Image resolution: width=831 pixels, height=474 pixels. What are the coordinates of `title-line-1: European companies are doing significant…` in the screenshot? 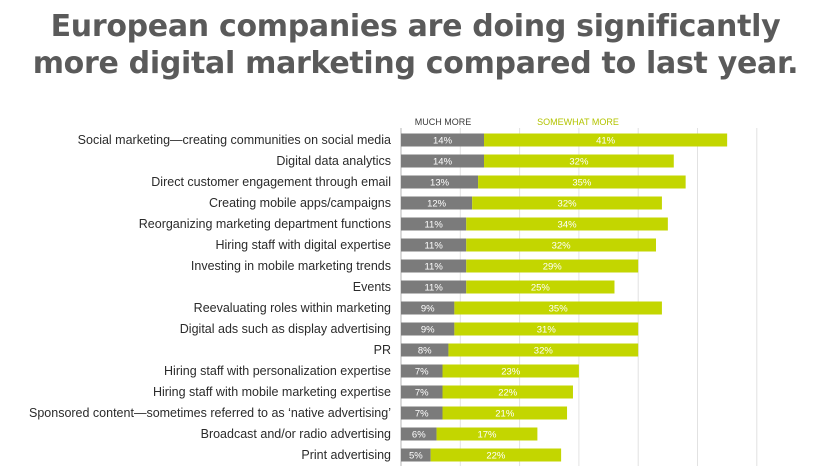 It's located at (415, 26).